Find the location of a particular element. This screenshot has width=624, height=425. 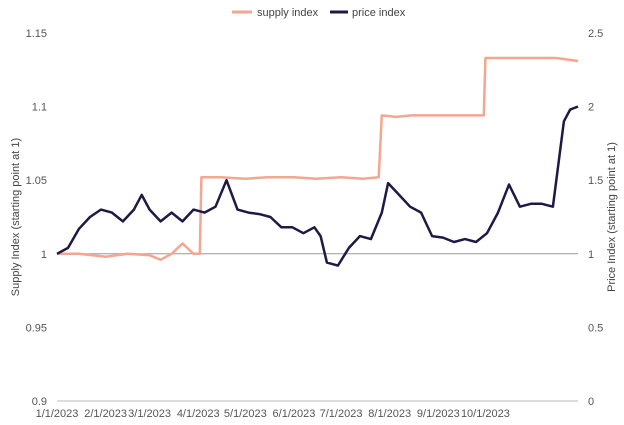

left-axis-title: Supply Index (starting point at 1) is located at coordinates (16, 217).